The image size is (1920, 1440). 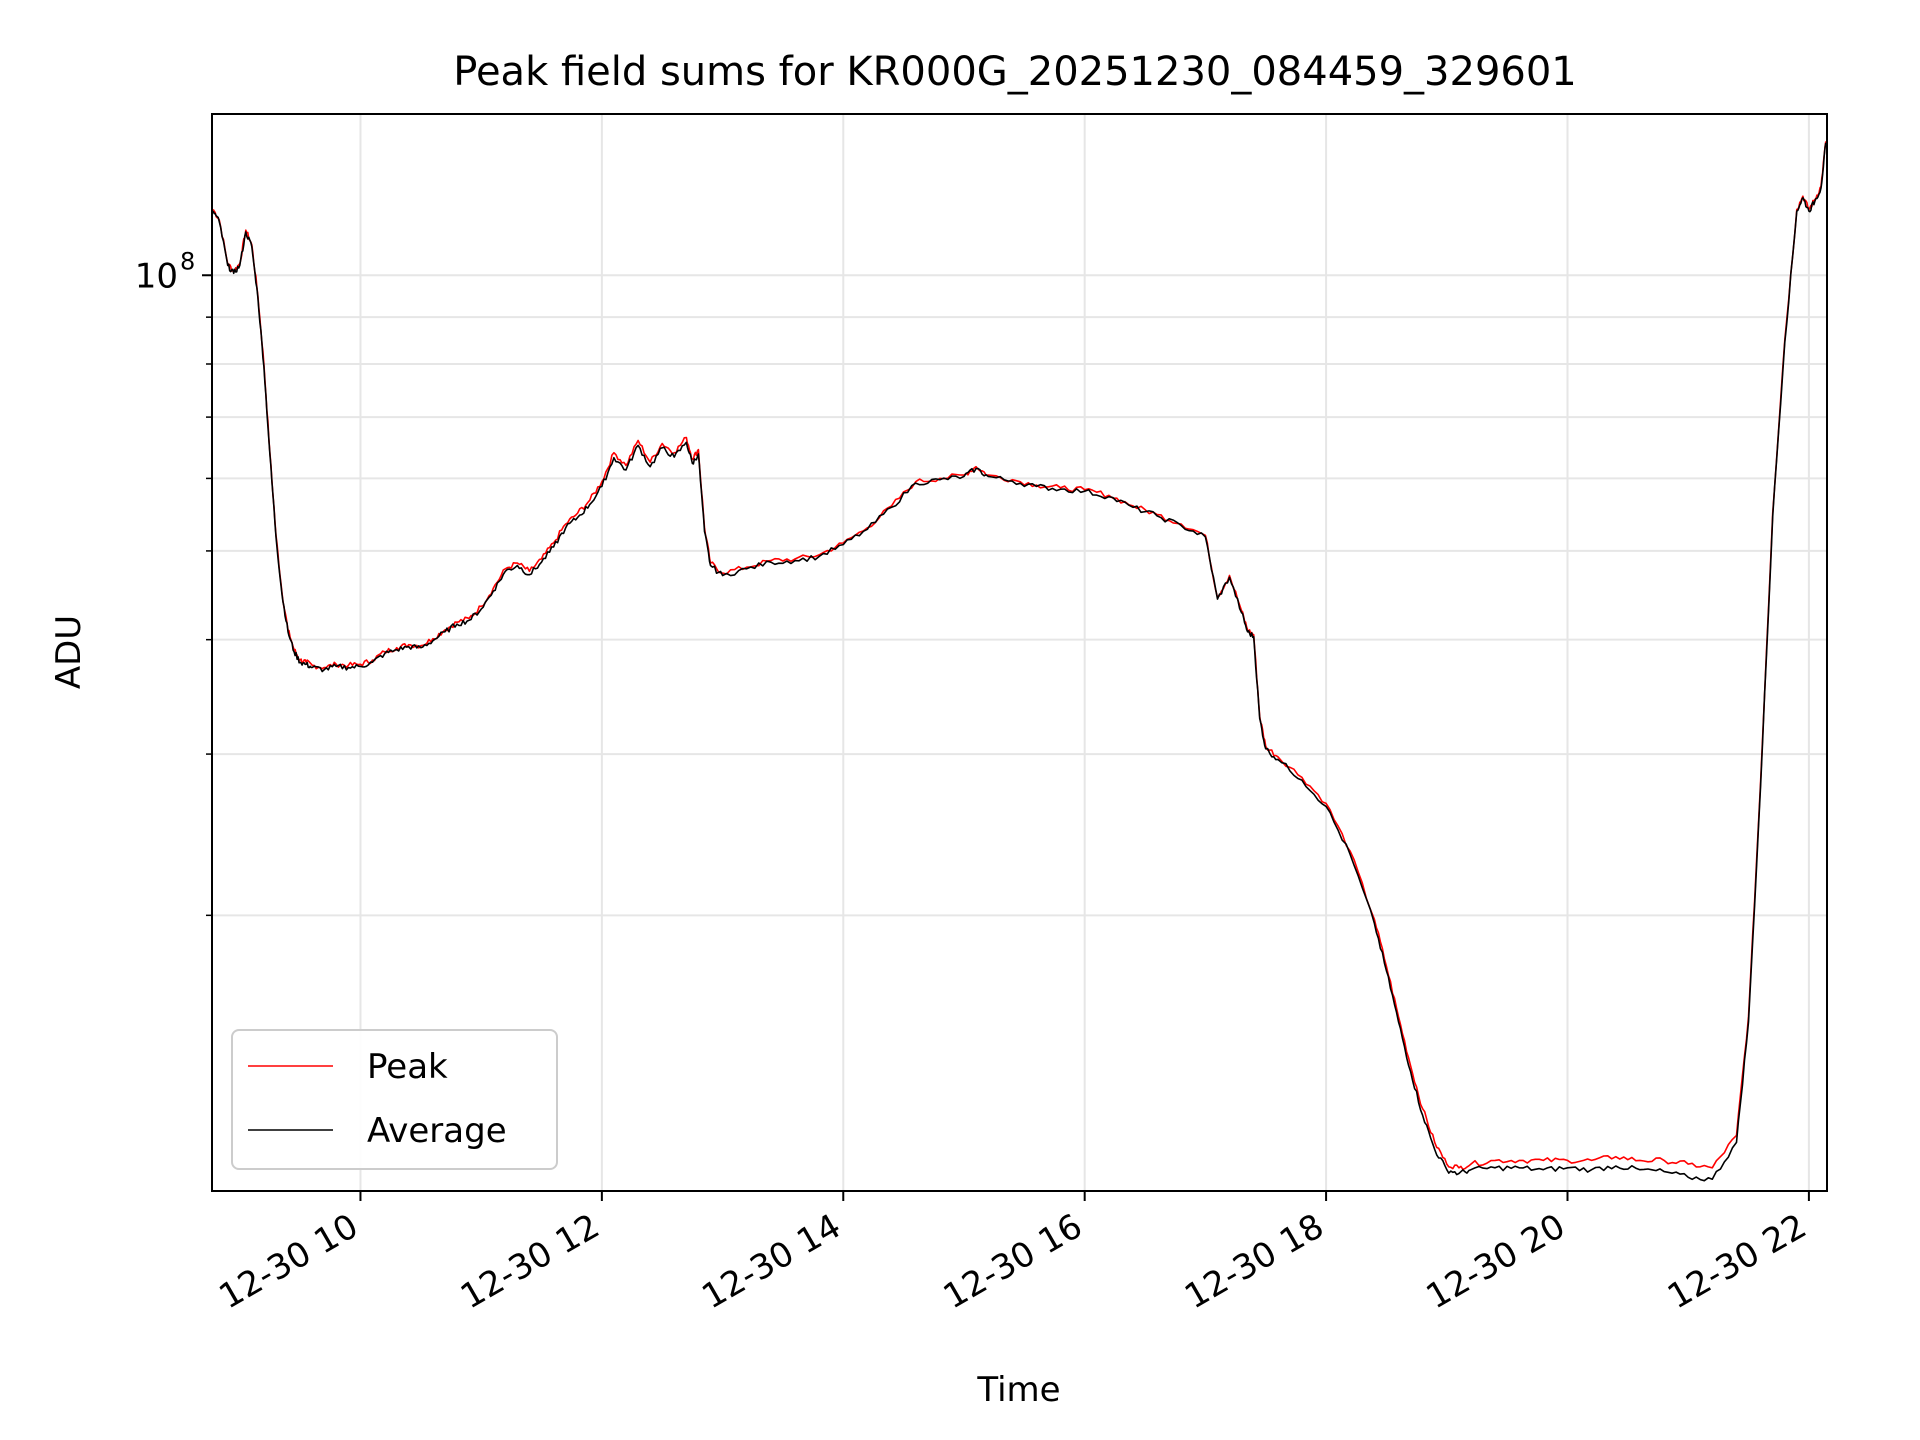 What do you see at coordinates (407, 1067) in the screenshot?
I see `legend-peak-label: Peak` at bounding box center [407, 1067].